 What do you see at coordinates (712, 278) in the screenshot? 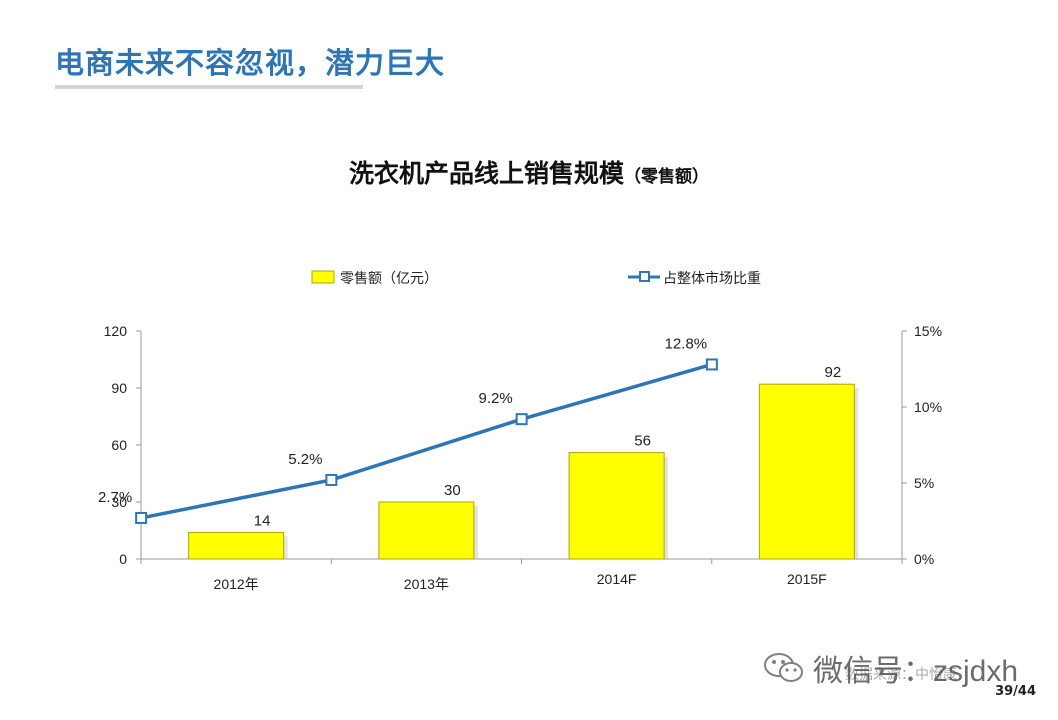
I see `legend-line-label: 占整体市场比重` at bounding box center [712, 278].